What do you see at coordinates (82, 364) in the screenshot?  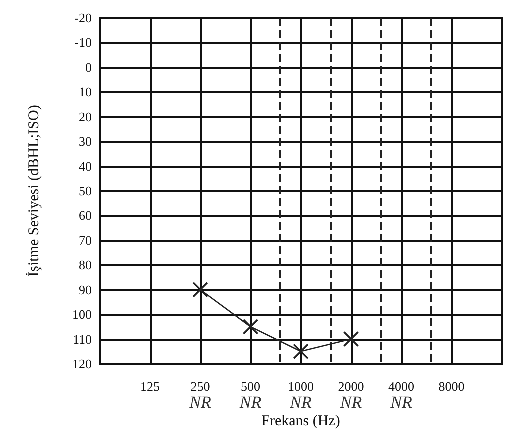 I see `y-tick-label: 120` at bounding box center [82, 364].